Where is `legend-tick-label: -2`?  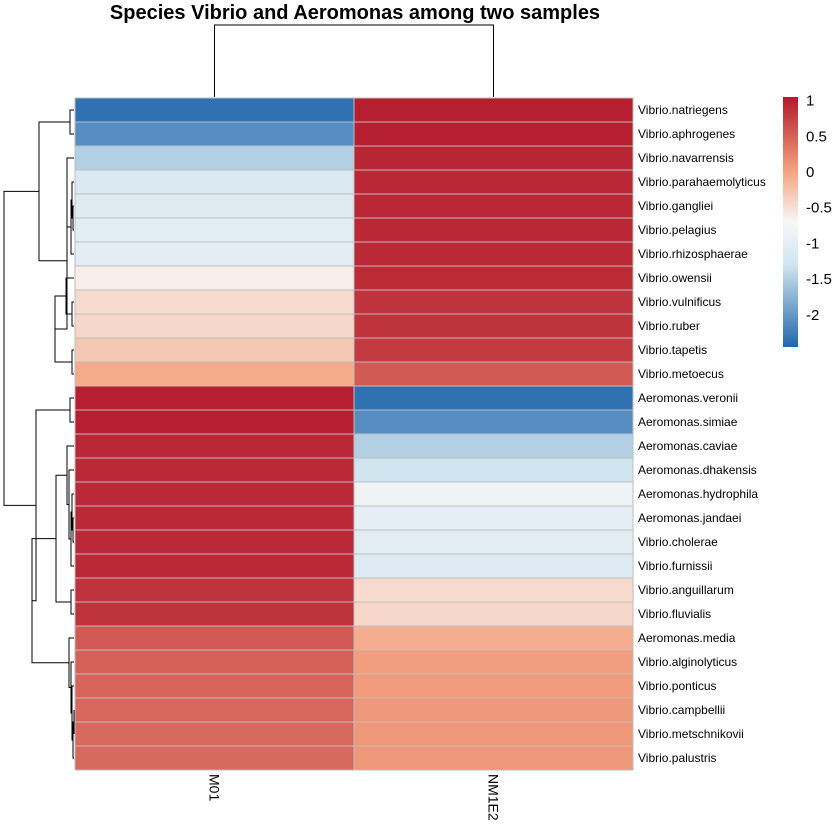
legend-tick-label: -2 is located at coordinates (812, 315).